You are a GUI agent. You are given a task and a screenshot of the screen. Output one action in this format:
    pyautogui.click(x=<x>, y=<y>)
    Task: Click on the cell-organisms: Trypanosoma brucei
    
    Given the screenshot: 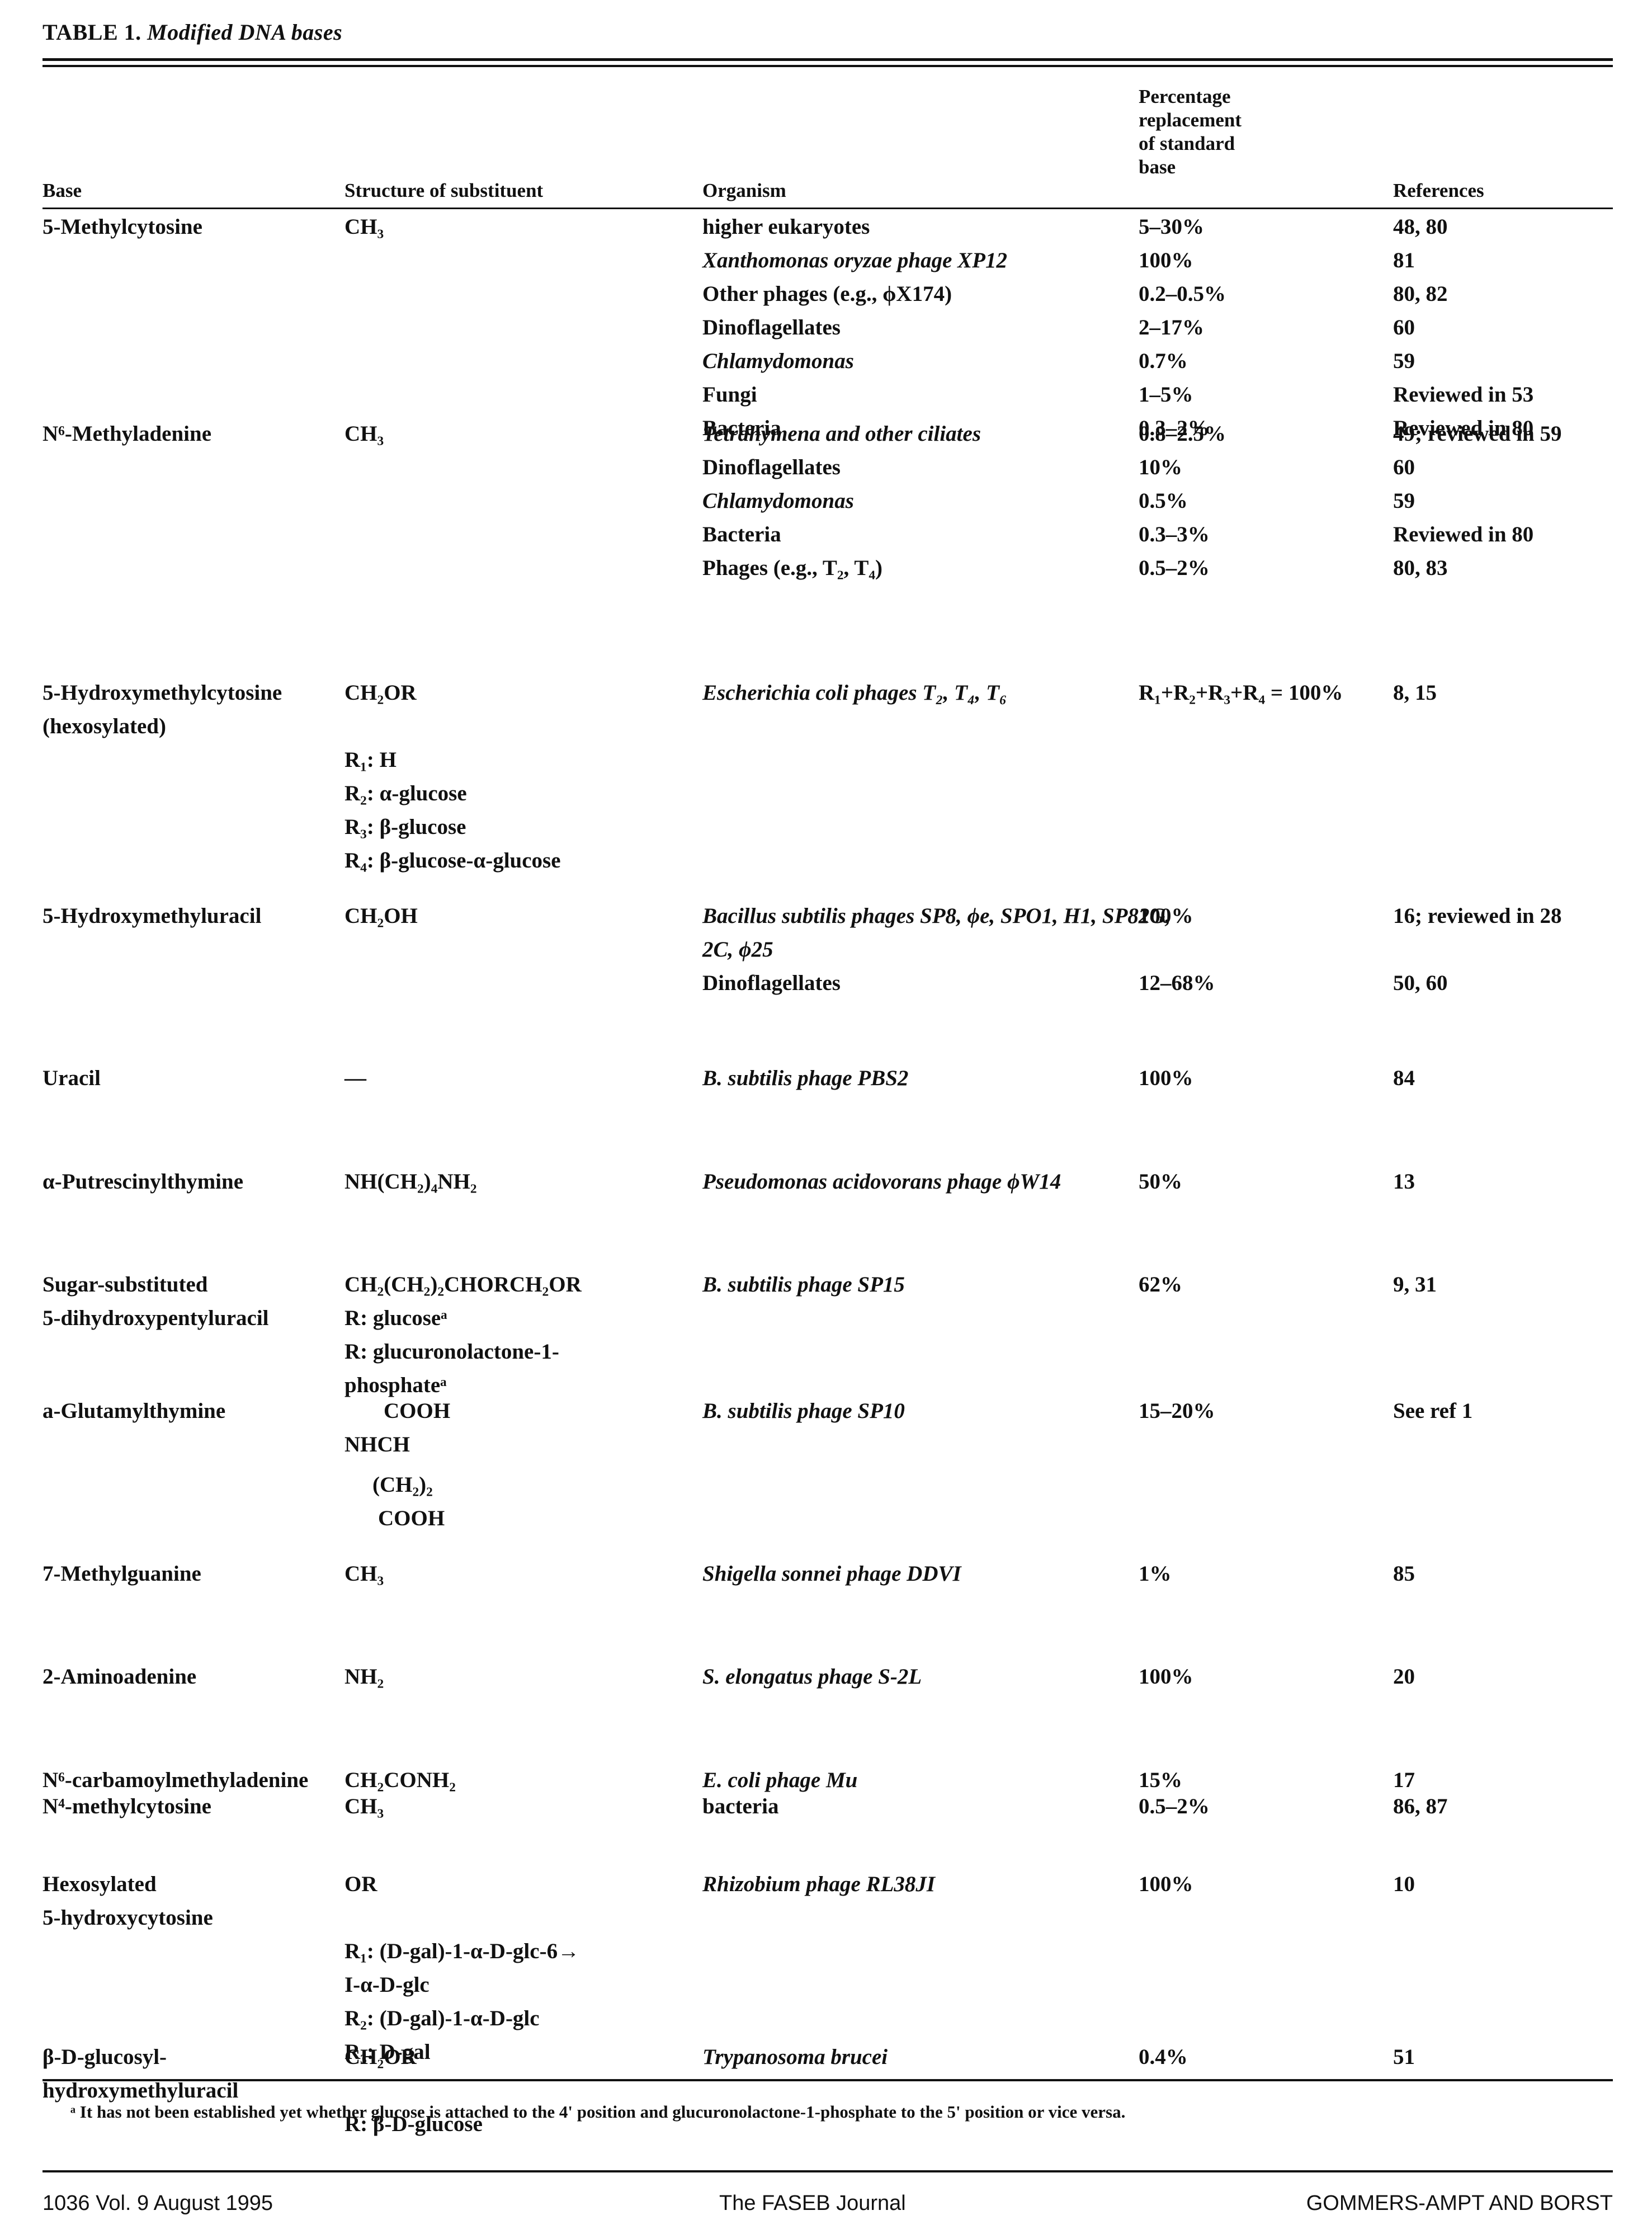 What is the action you would take?
    pyautogui.click(x=937, y=2057)
    